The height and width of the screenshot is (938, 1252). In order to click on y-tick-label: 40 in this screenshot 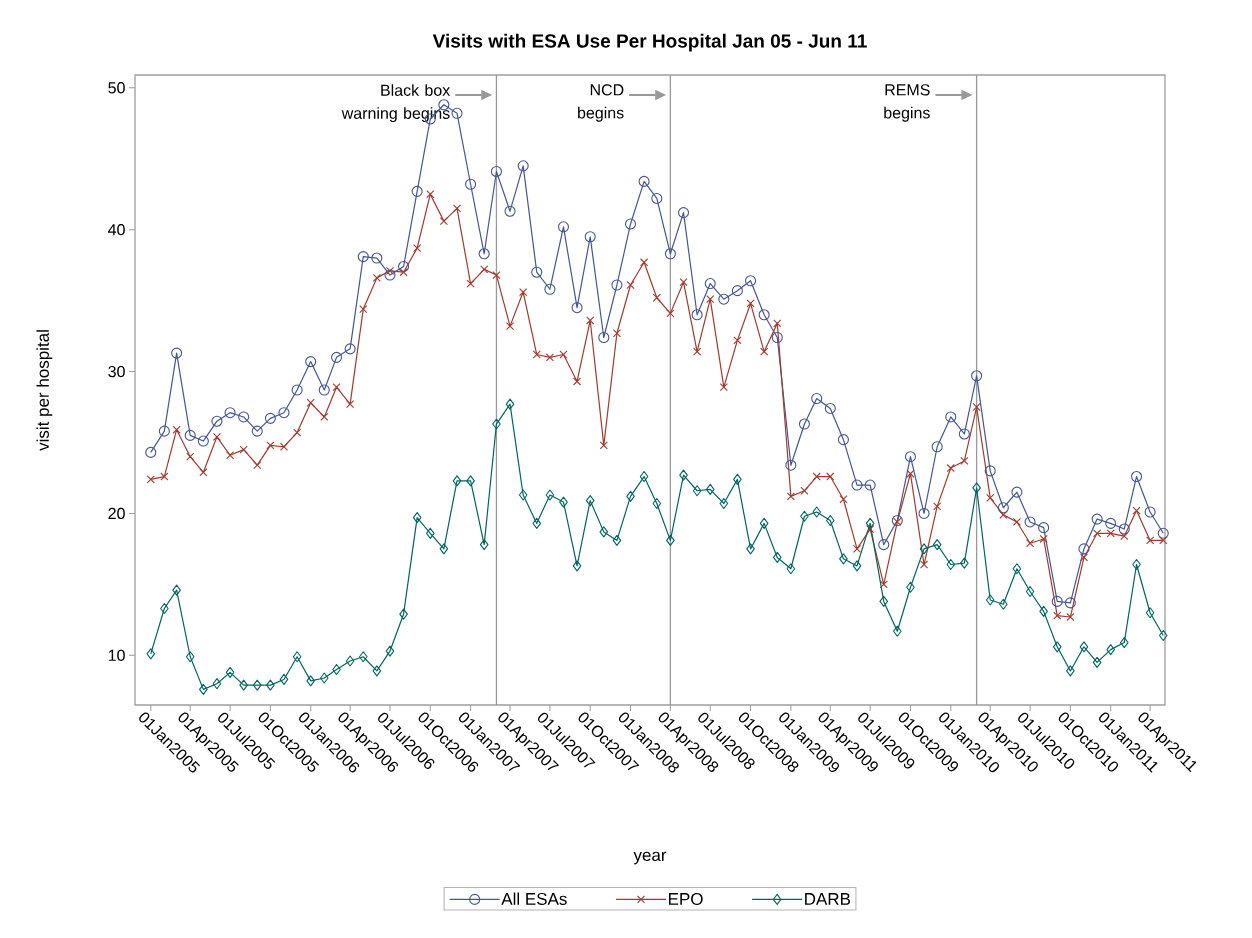, I will do `click(116, 229)`.